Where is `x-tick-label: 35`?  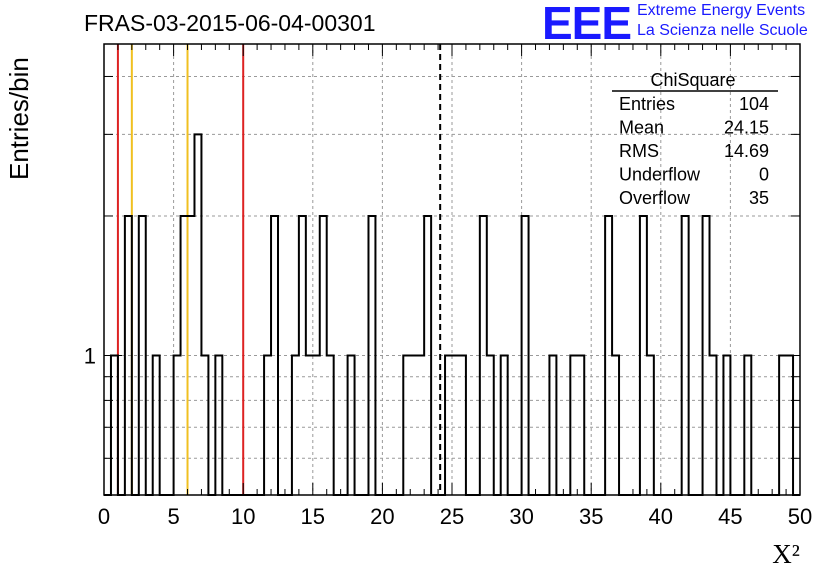
x-tick-label: 35 is located at coordinates (591, 516).